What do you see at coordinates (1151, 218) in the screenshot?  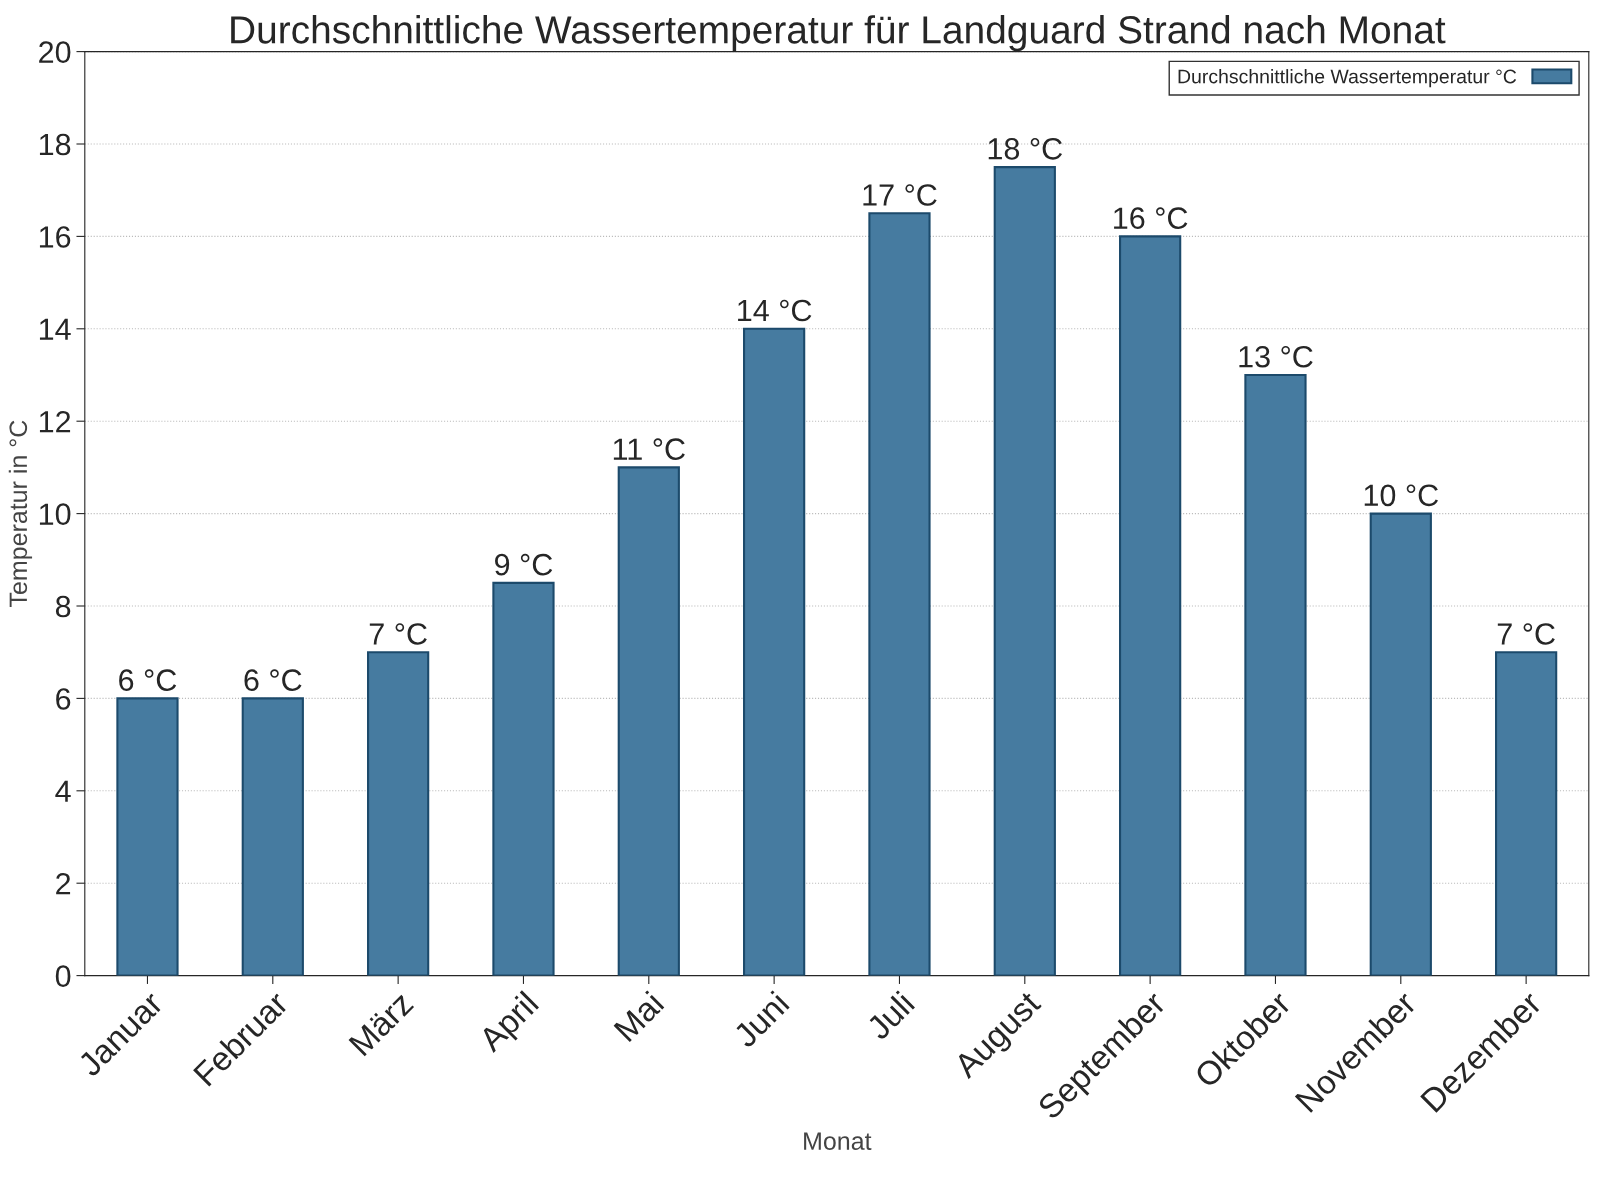 I see `data-label: 16 °C` at bounding box center [1151, 218].